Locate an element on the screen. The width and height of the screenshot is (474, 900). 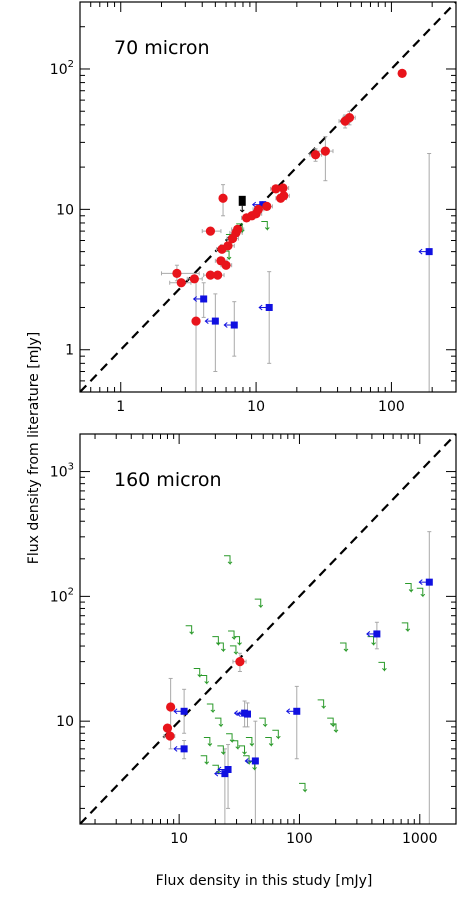
y-tick-label: 1 is located at coordinates (69, 351).